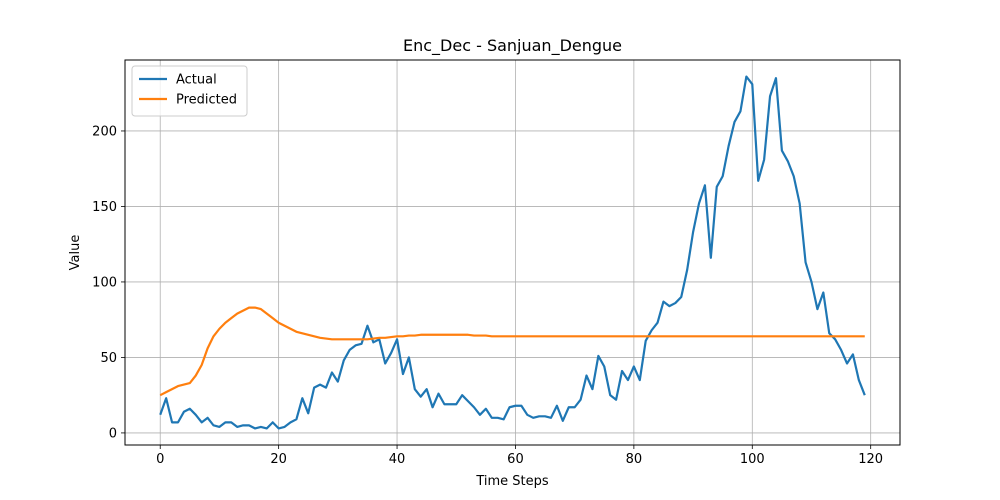  Describe the element at coordinates (160, 459) in the screenshot. I see `x-tick-label: 0` at that location.